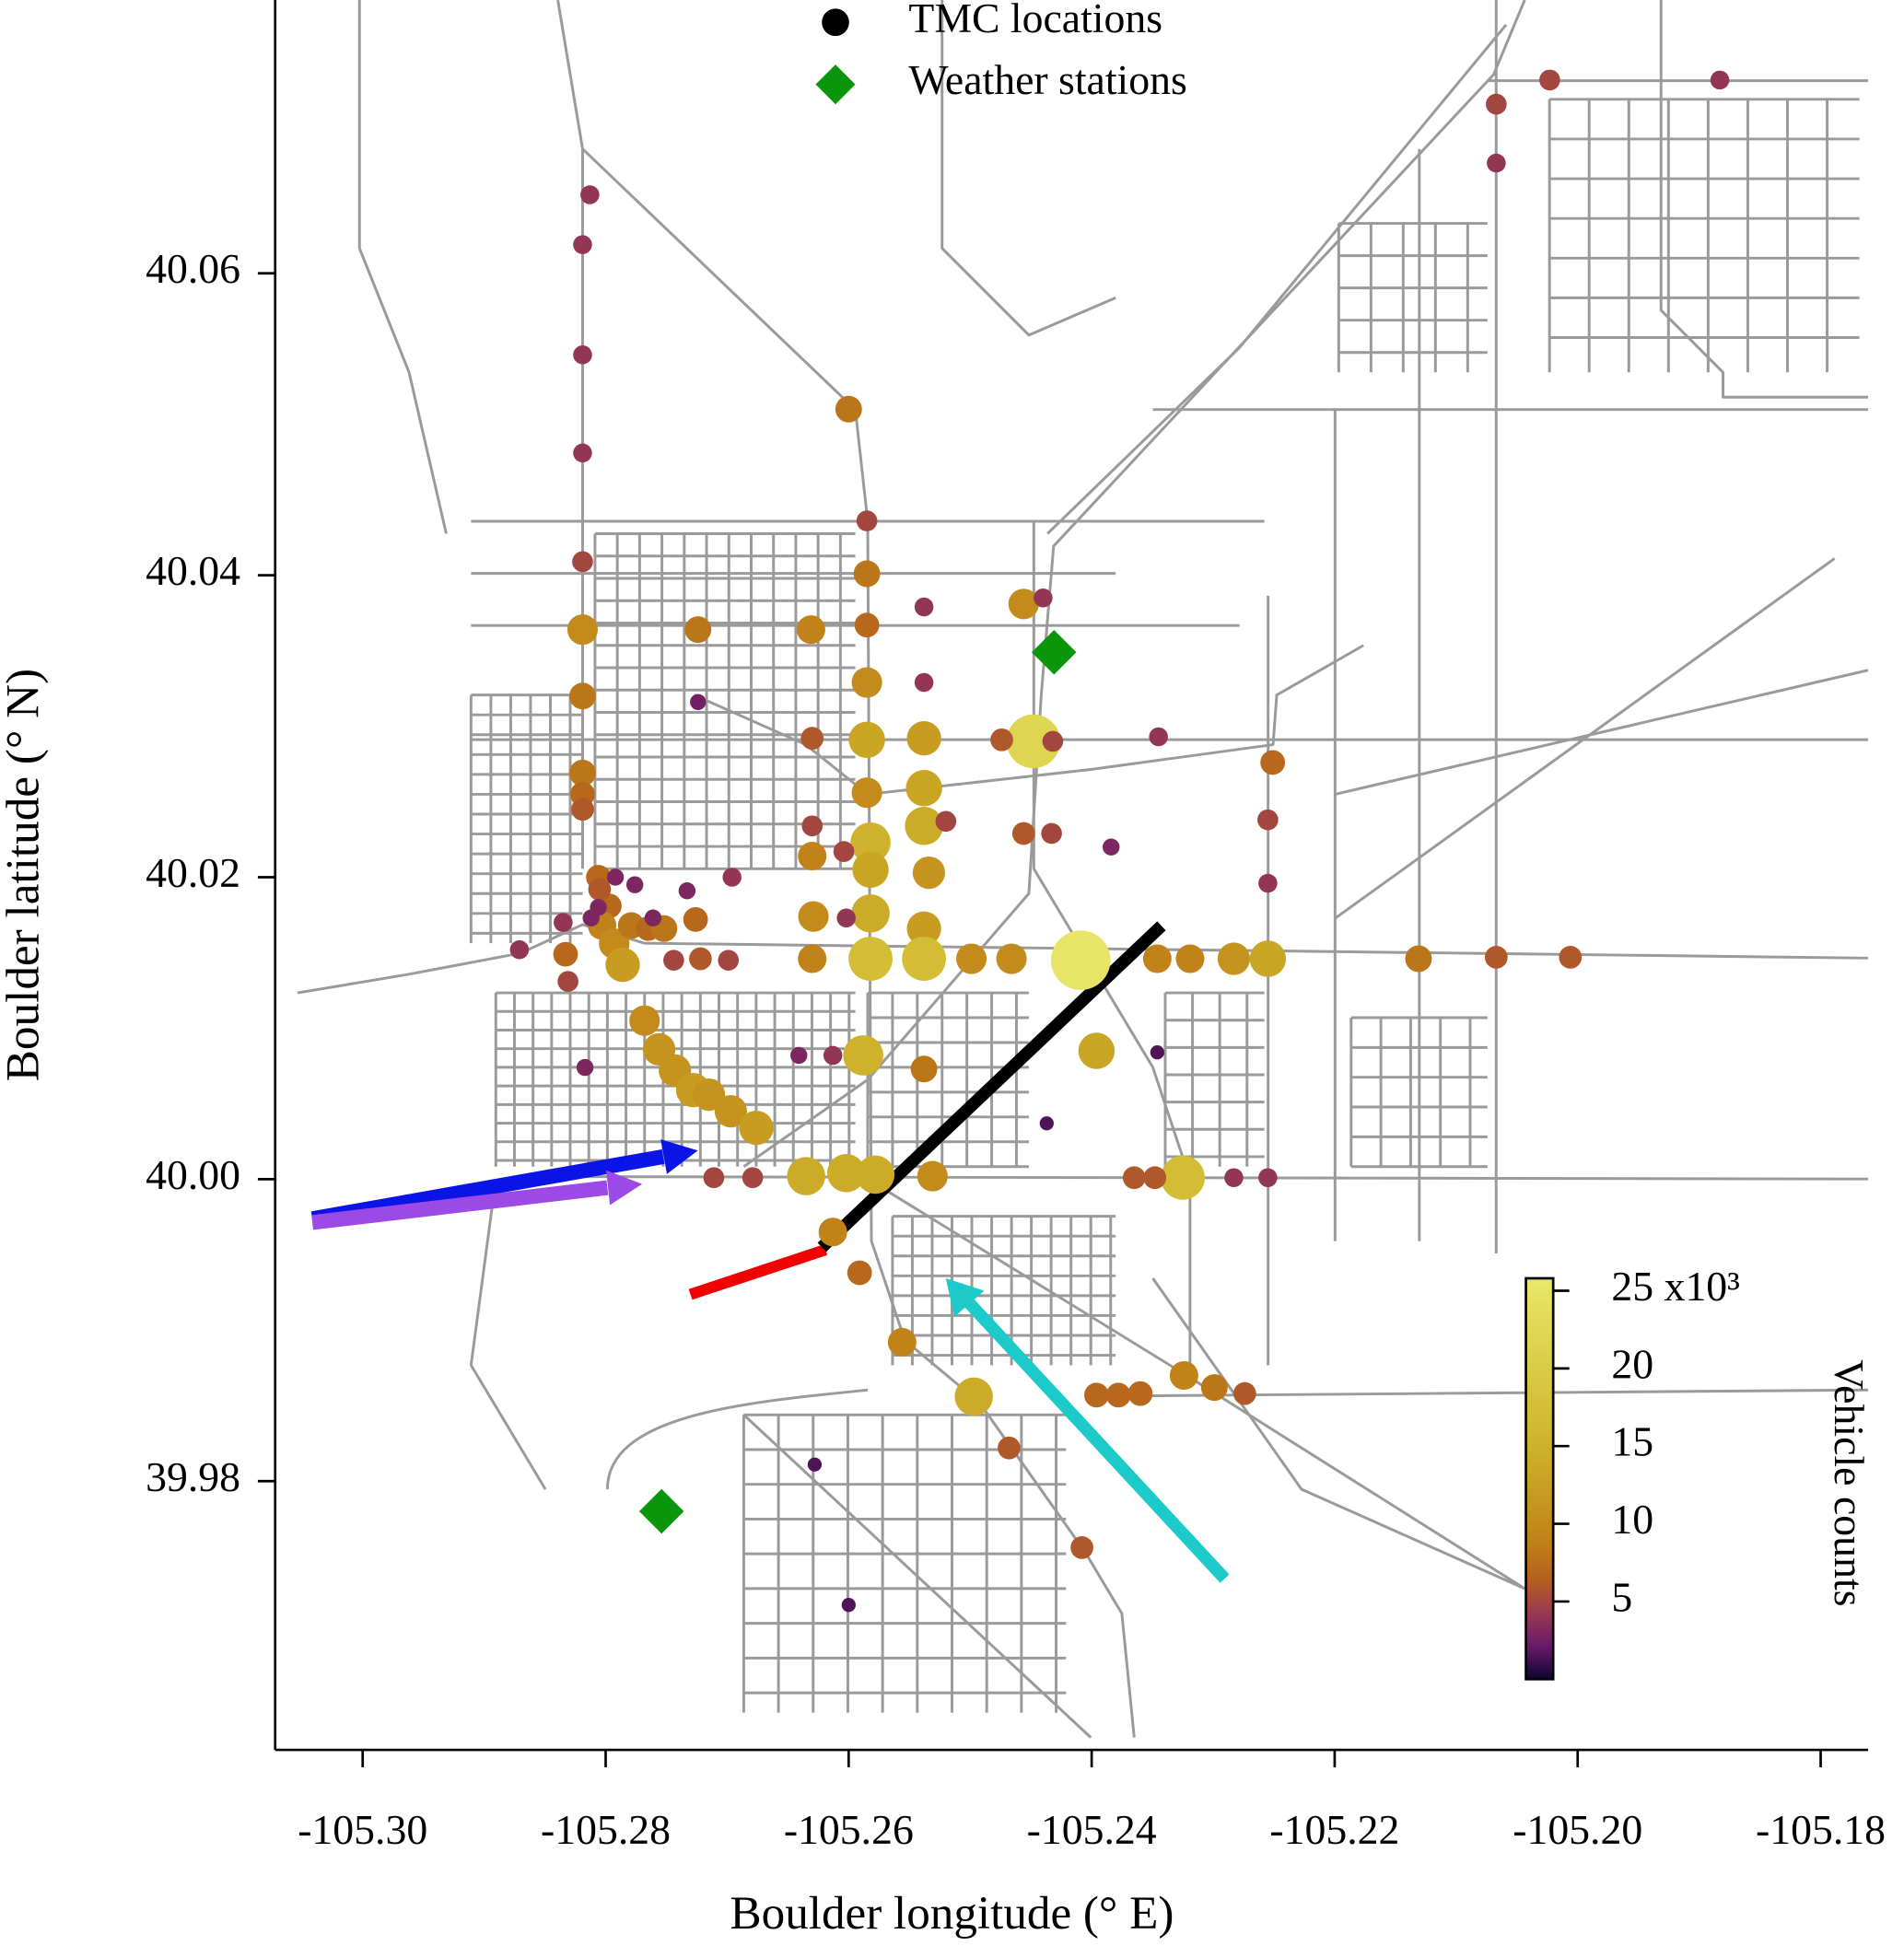  What do you see at coordinates (849, 1830) in the screenshot?
I see `x-tick-label: -105.26` at bounding box center [849, 1830].